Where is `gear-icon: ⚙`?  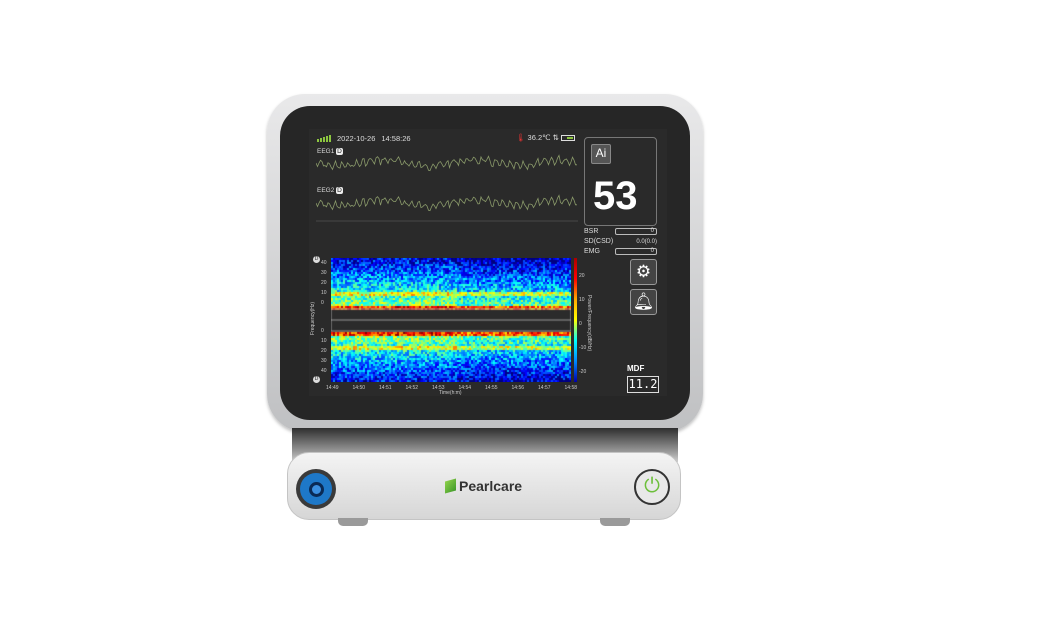 gear-icon: ⚙ is located at coordinates (643, 271).